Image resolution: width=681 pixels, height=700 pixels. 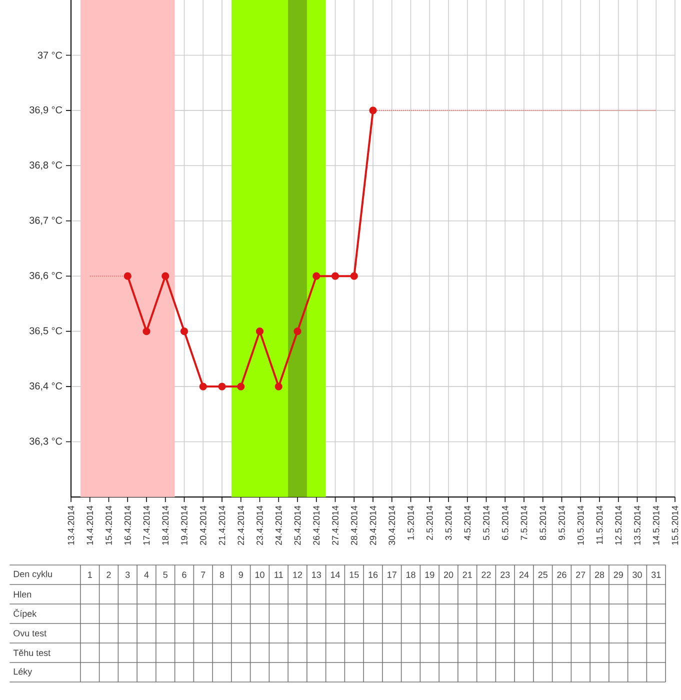 What do you see at coordinates (297, 525) in the screenshot?
I see `x-tick-label: 25.4.2014` at bounding box center [297, 525].